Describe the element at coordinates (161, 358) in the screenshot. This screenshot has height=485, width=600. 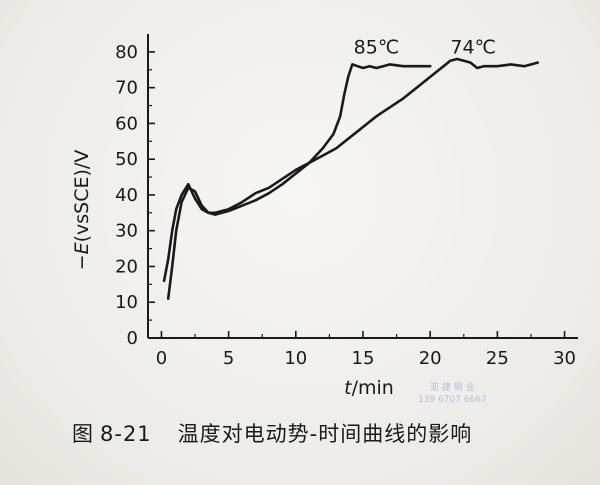
I see `x-tick-label: 0` at that location.